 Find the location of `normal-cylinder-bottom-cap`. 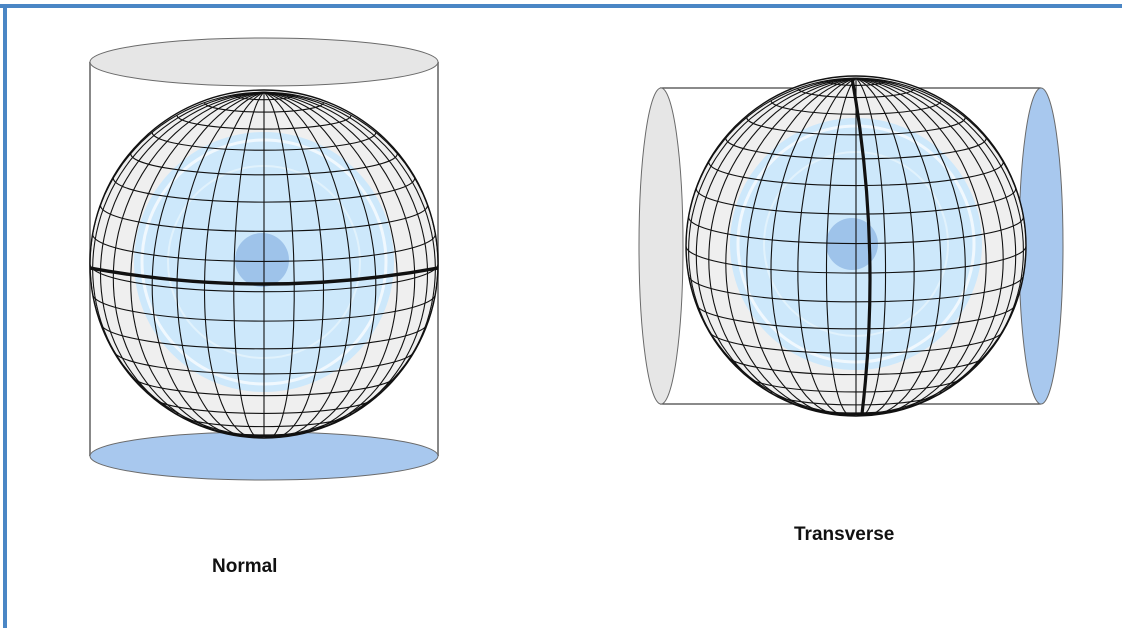

normal-cylinder-bottom-cap is located at coordinates (264, 456).